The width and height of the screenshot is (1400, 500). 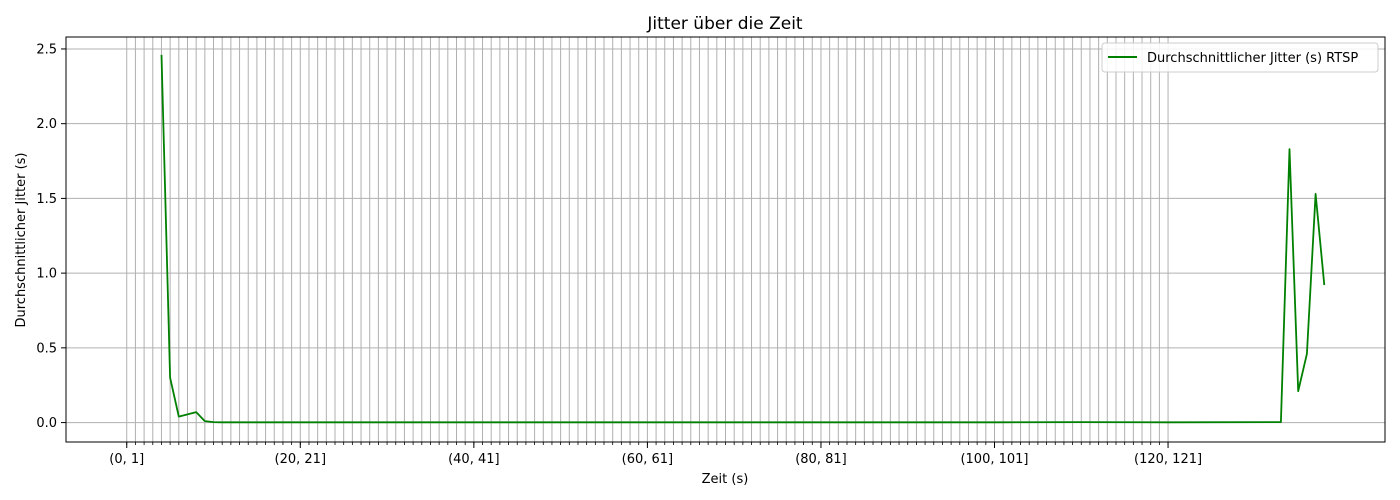 What do you see at coordinates (46, 348) in the screenshot?
I see `y-tick-label: 0.5` at bounding box center [46, 348].